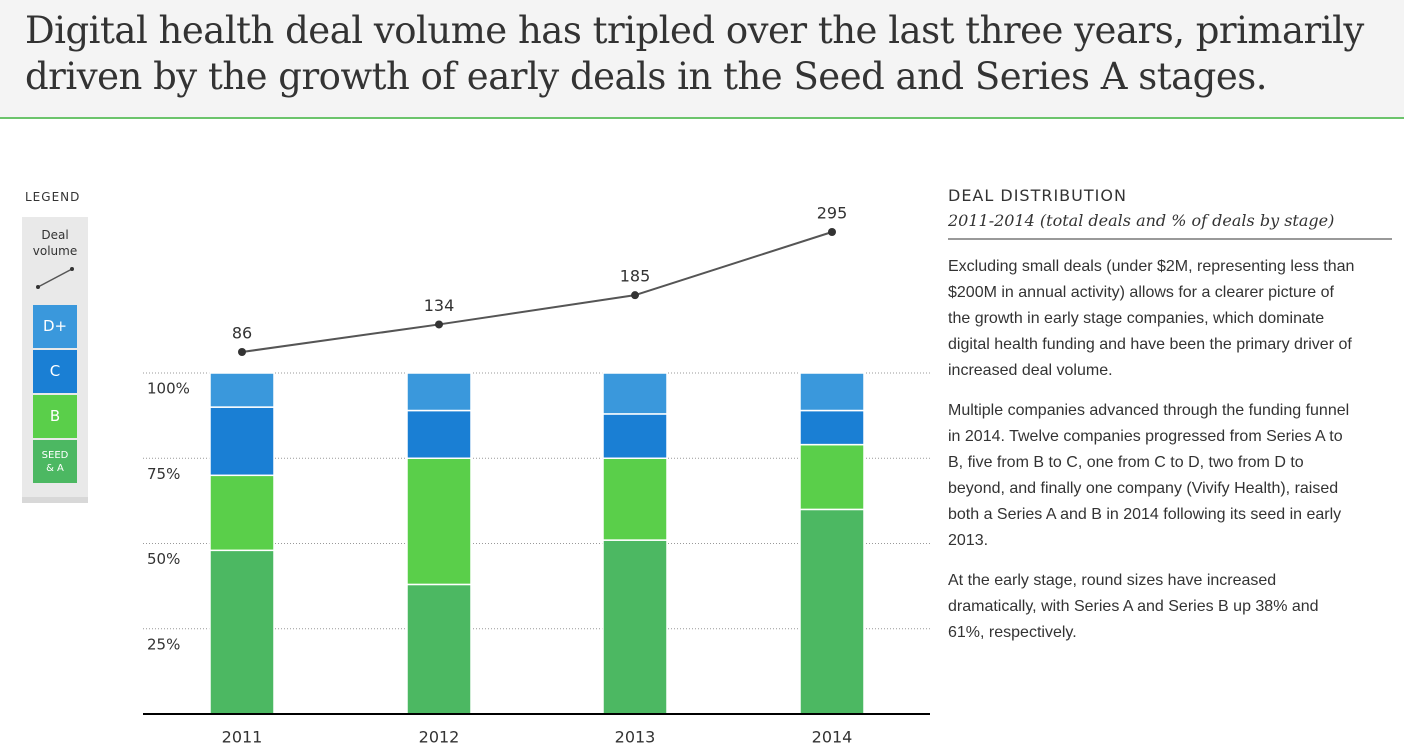  Describe the element at coordinates (832, 737) in the screenshot. I see `x-tick-label: 2014` at that location.